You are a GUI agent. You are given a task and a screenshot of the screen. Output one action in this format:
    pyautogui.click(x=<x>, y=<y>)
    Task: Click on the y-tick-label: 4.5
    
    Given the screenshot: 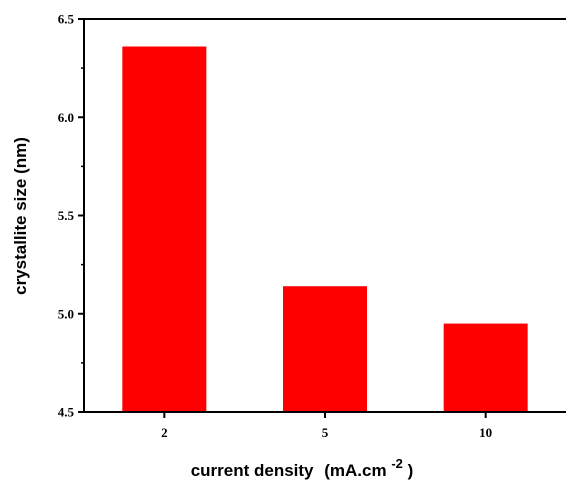 What is the action you would take?
    pyautogui.click(x=66, y=412)
    